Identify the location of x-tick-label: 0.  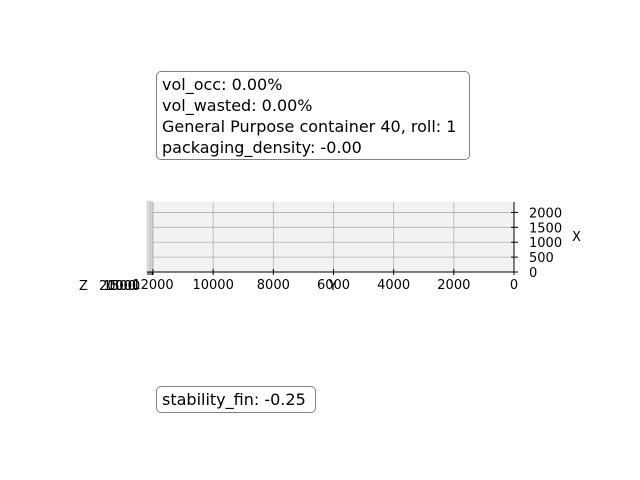
(533, 273).